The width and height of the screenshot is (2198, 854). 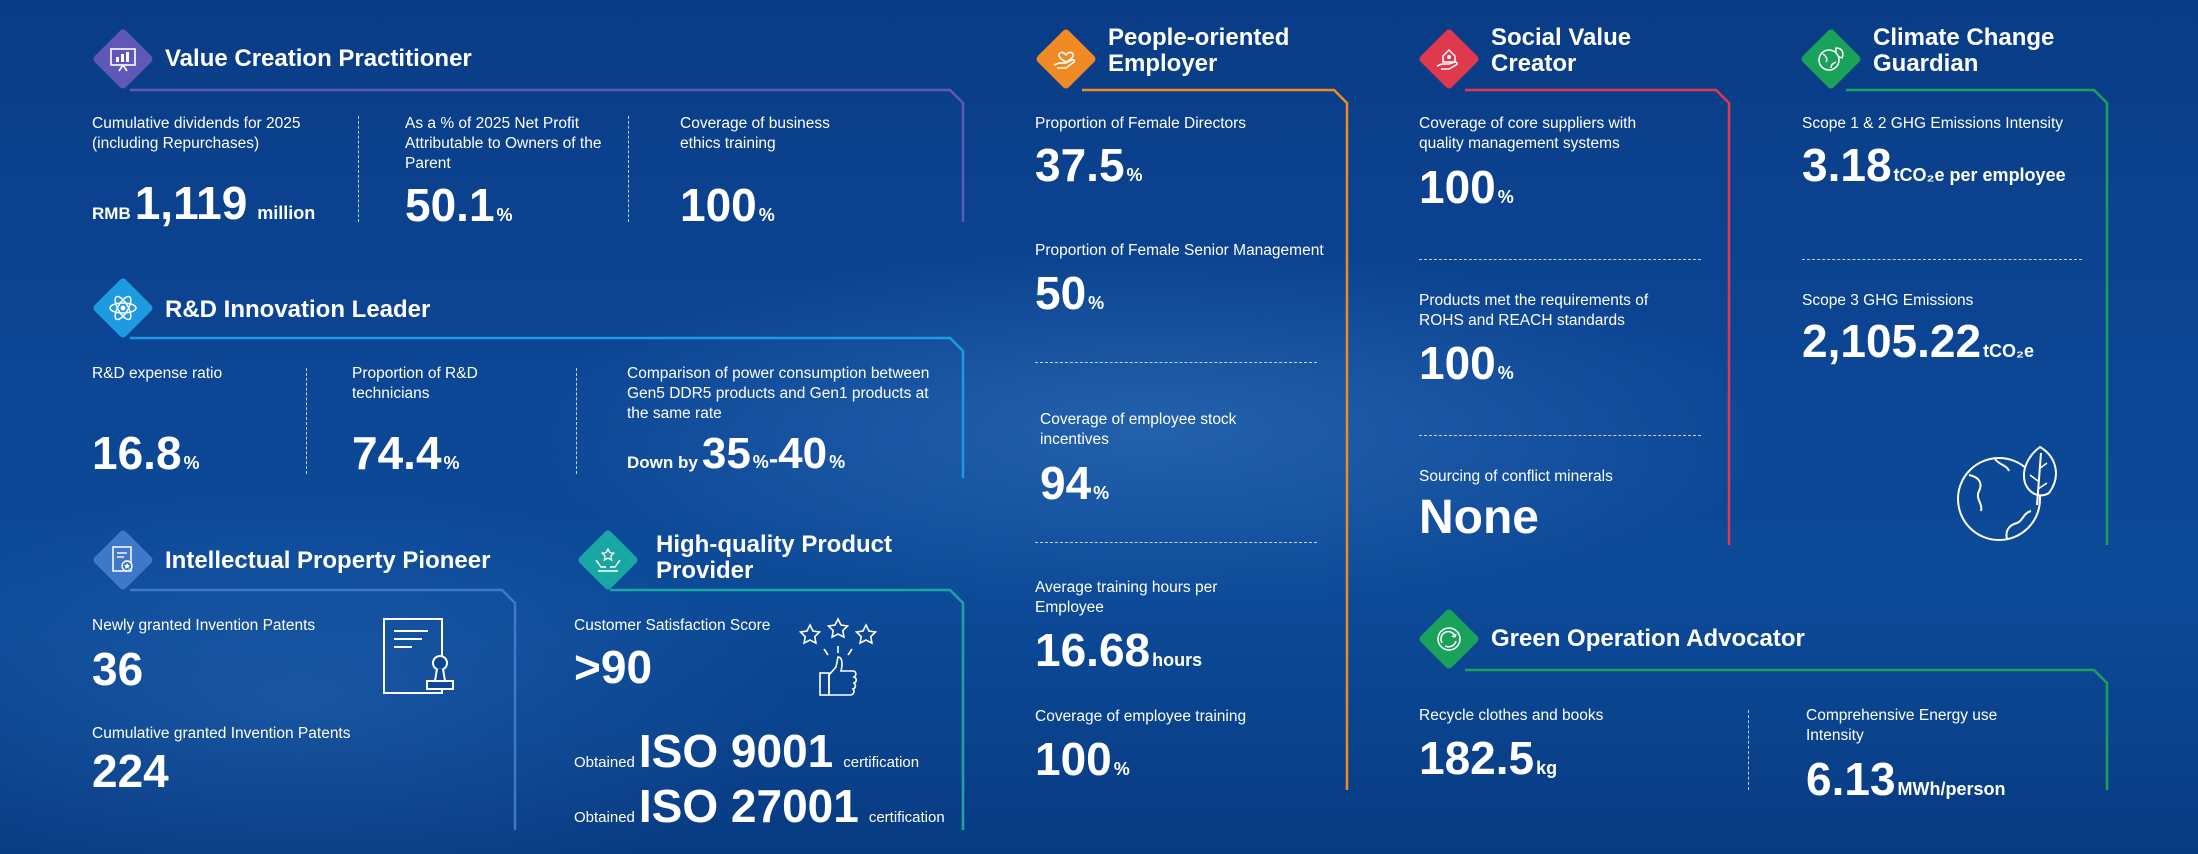 I want to click on green-badge, so click(x=1449, y=639).